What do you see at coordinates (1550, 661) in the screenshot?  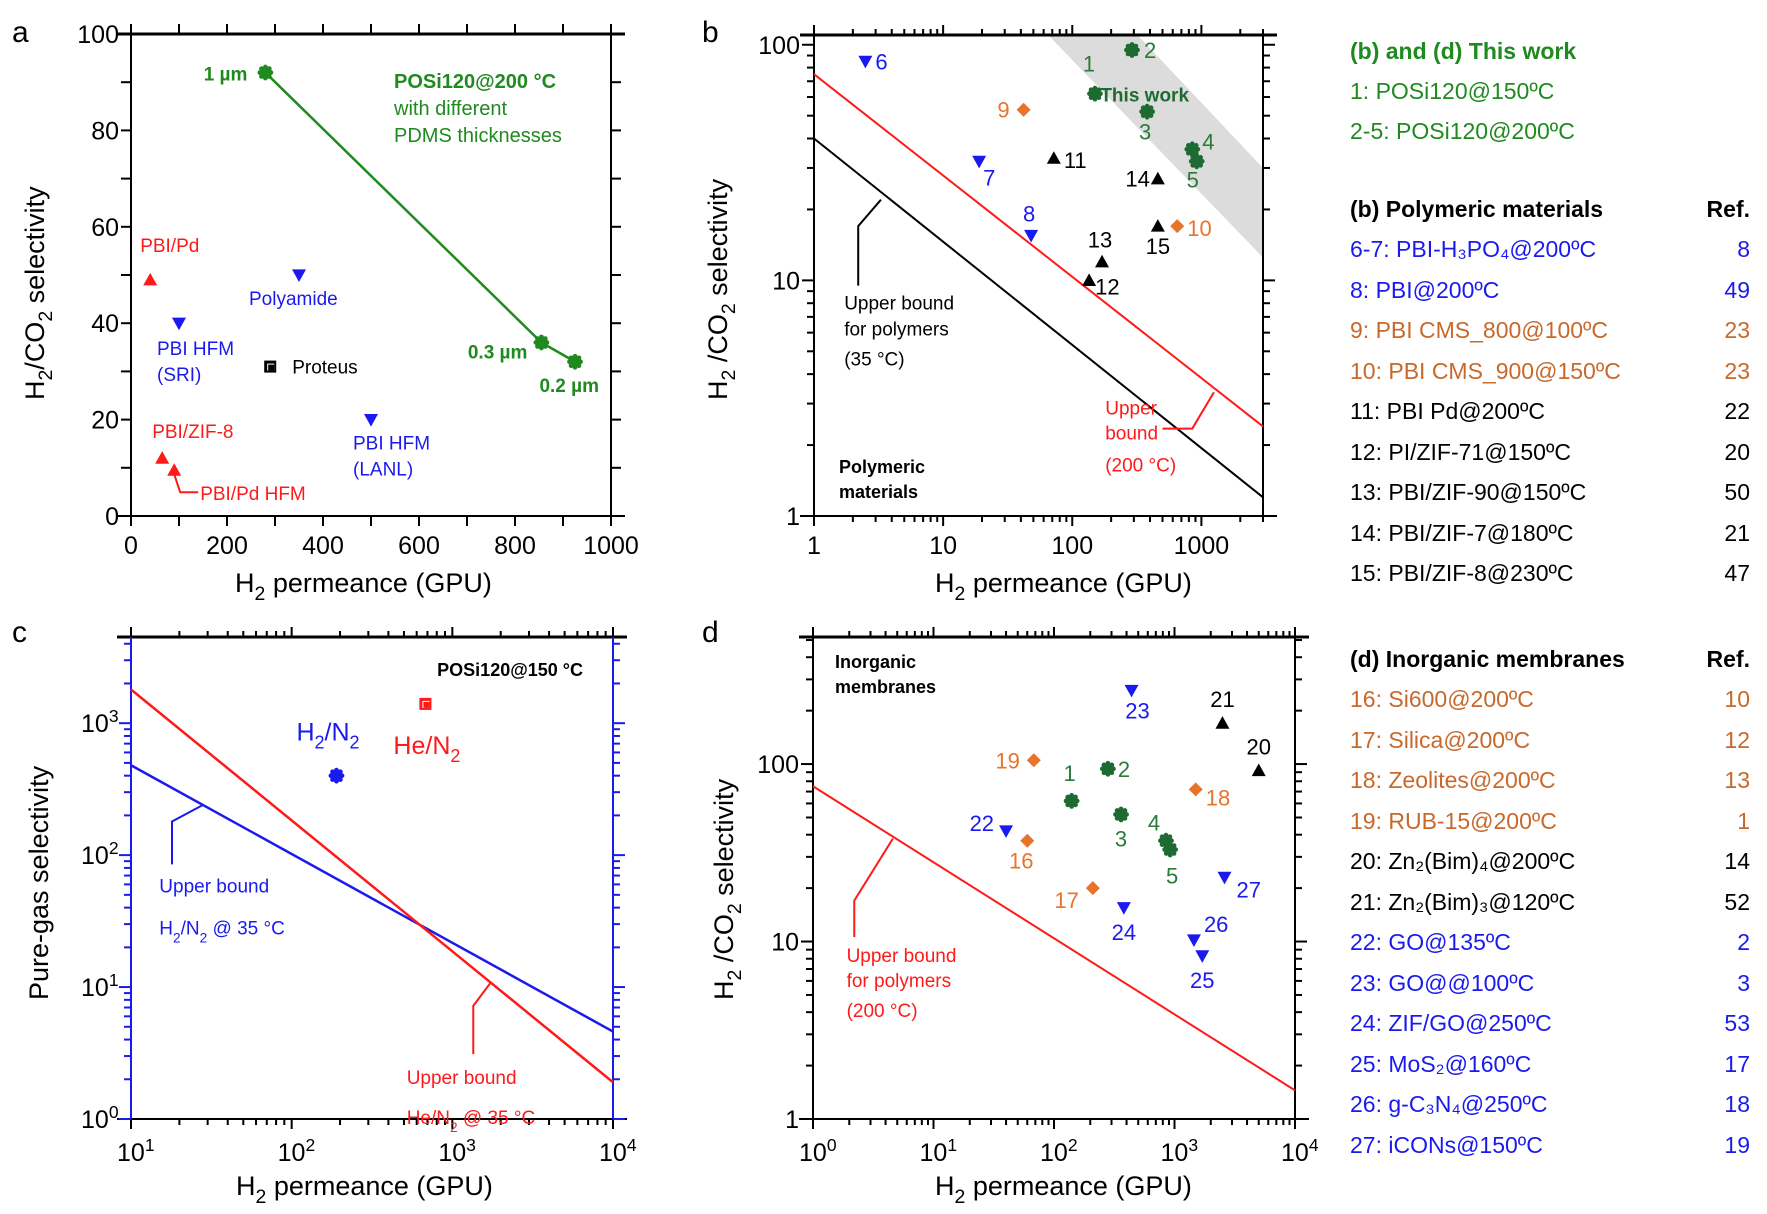 I see `legend-inorganic-title: (d) Inorganic membranes Ref.` at bounding box center [1550, 661].